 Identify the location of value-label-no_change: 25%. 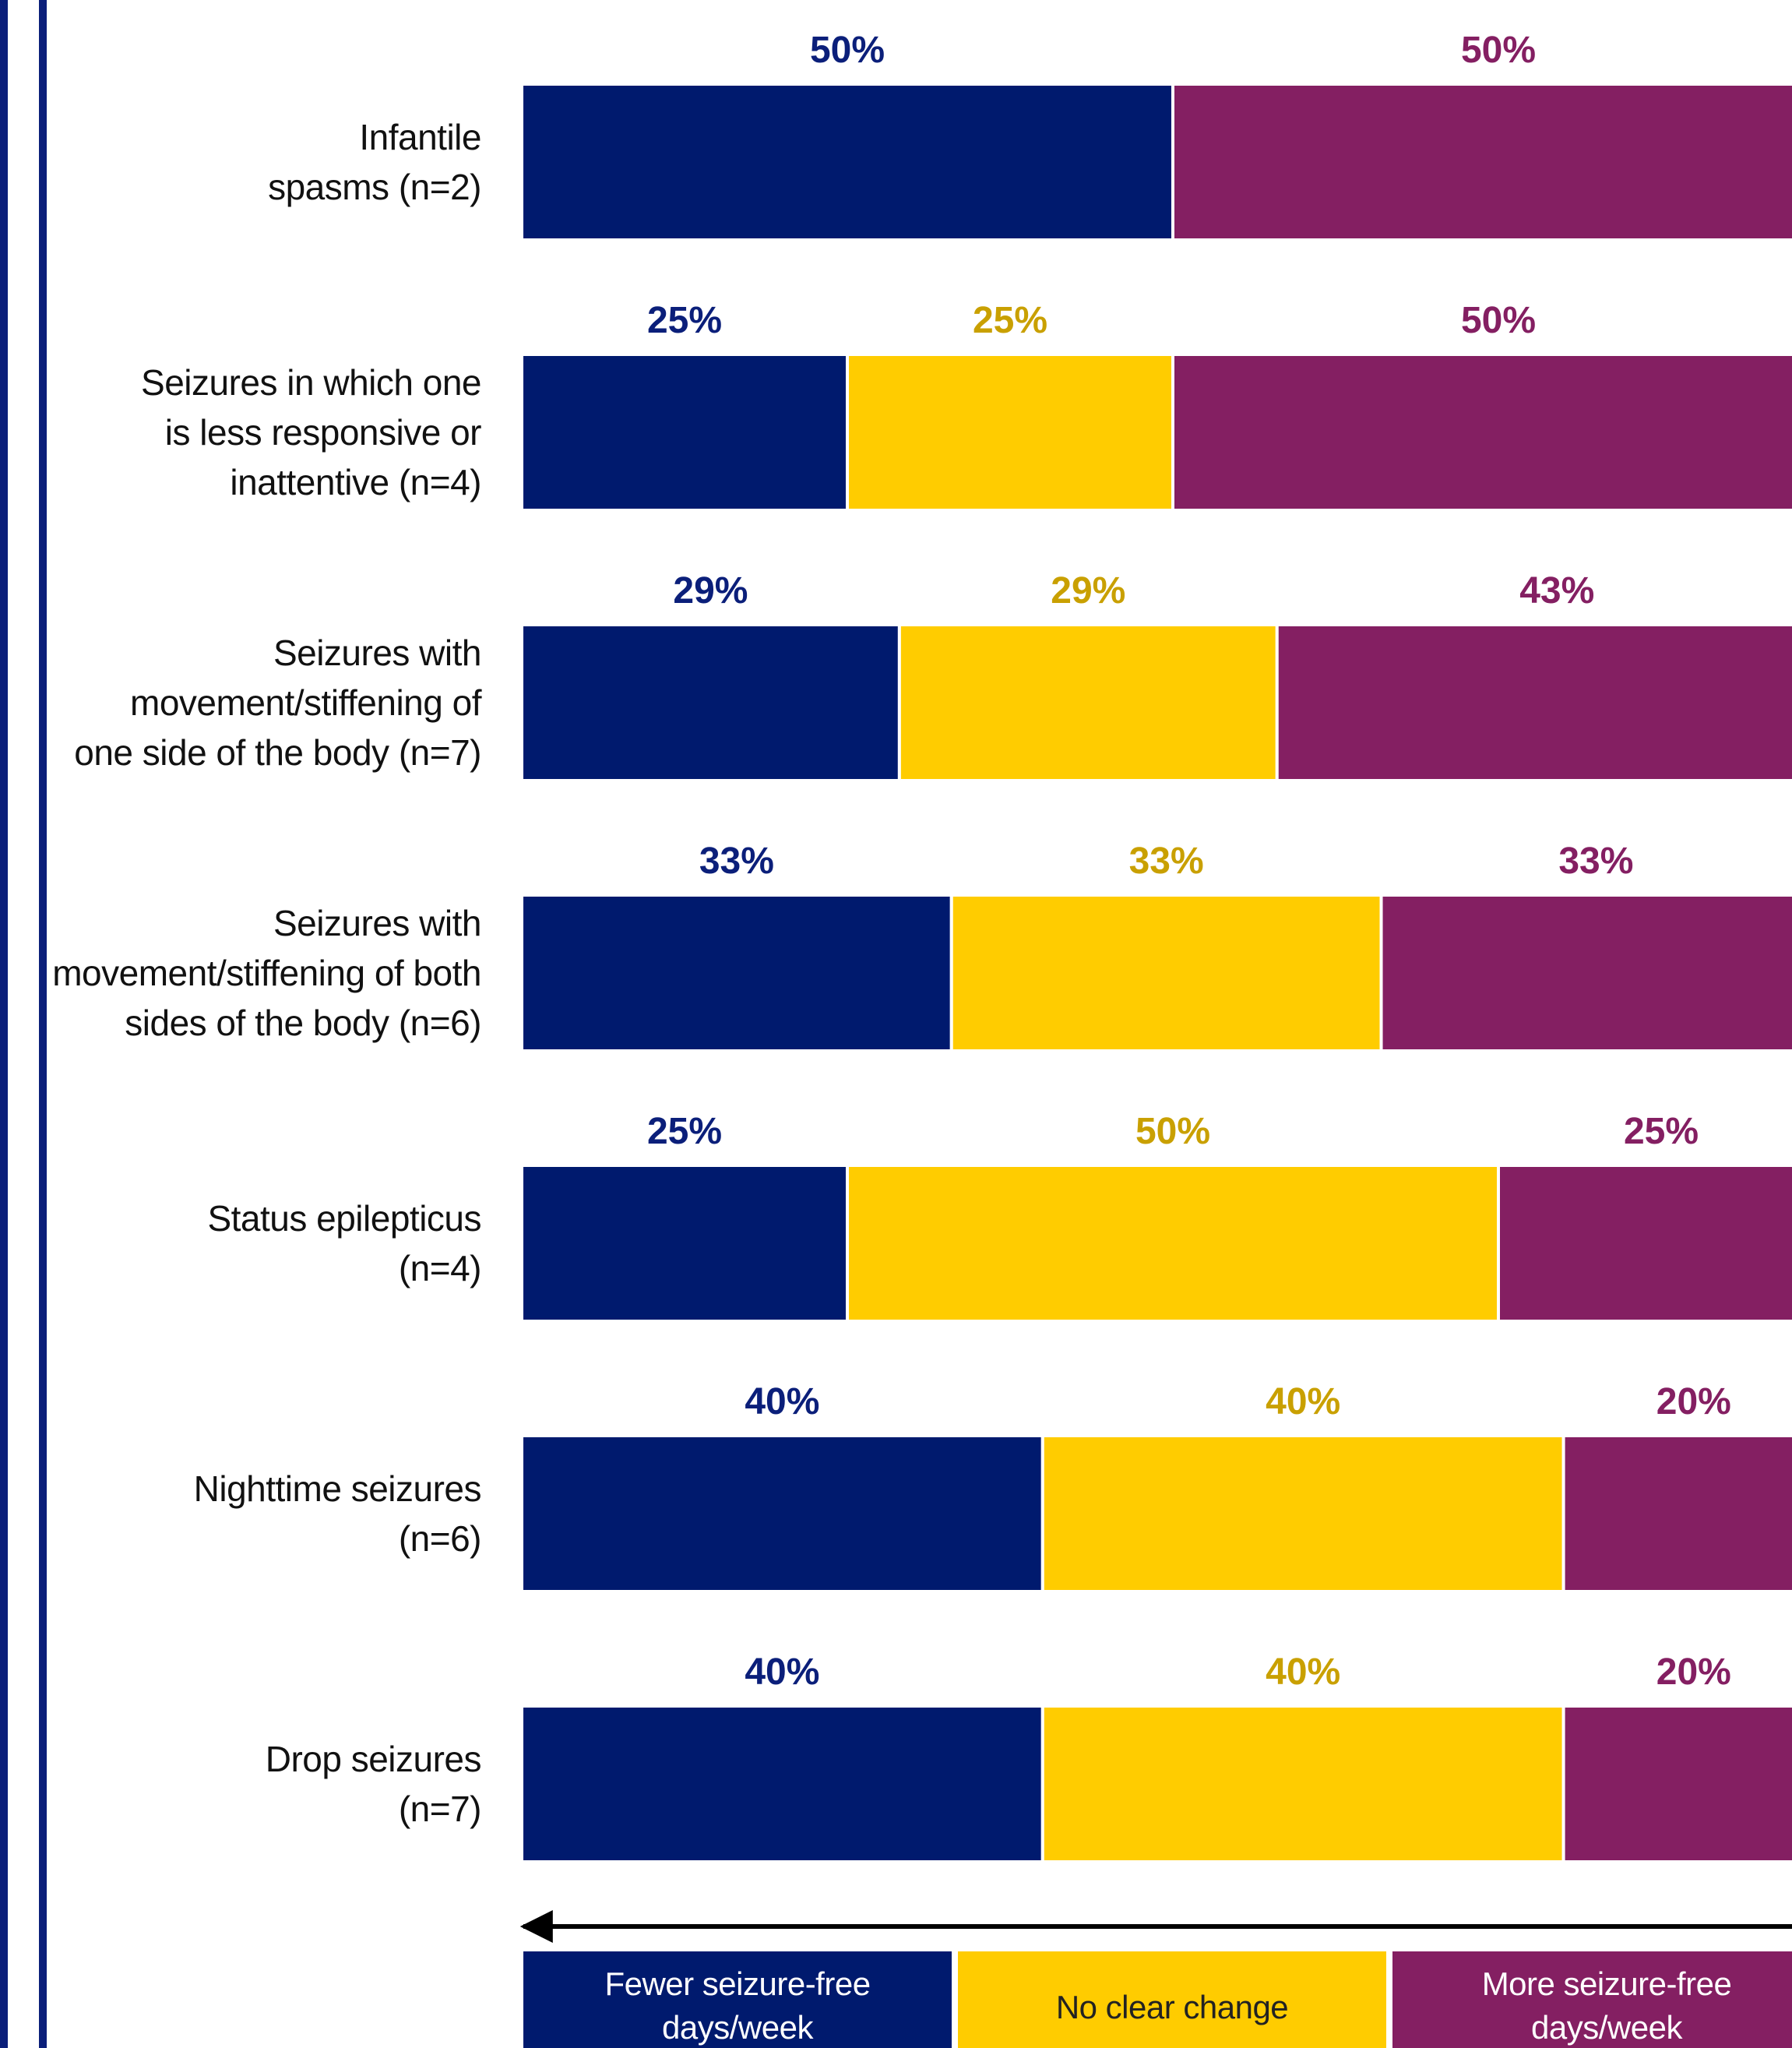
(1010, 320).